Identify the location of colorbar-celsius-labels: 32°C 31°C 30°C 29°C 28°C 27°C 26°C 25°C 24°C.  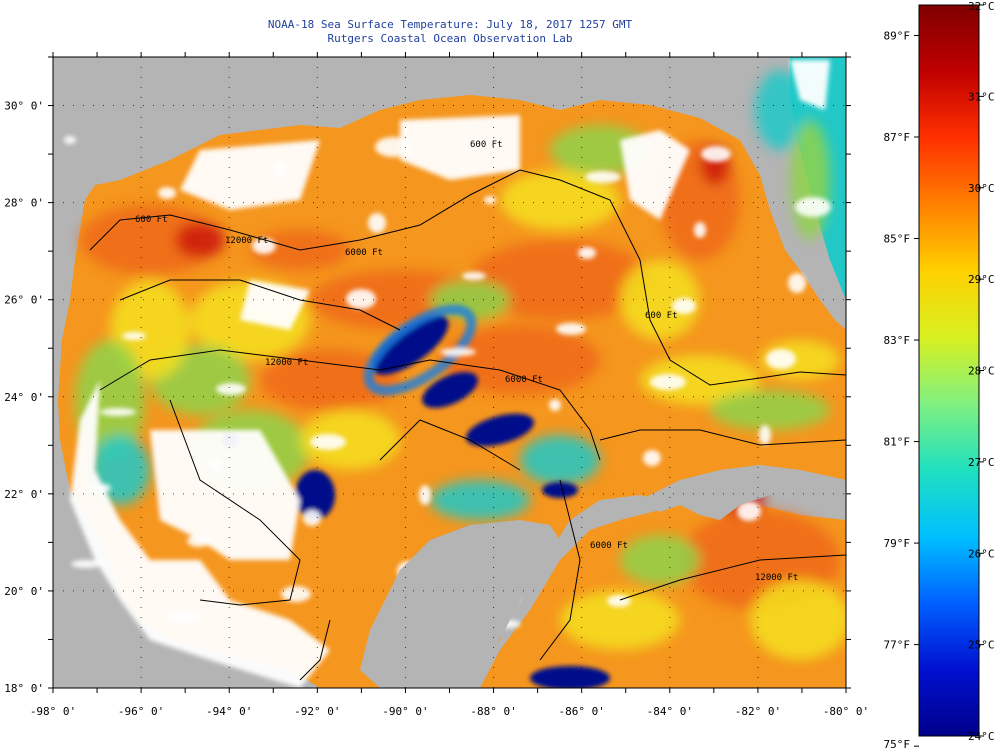
(981, 371).